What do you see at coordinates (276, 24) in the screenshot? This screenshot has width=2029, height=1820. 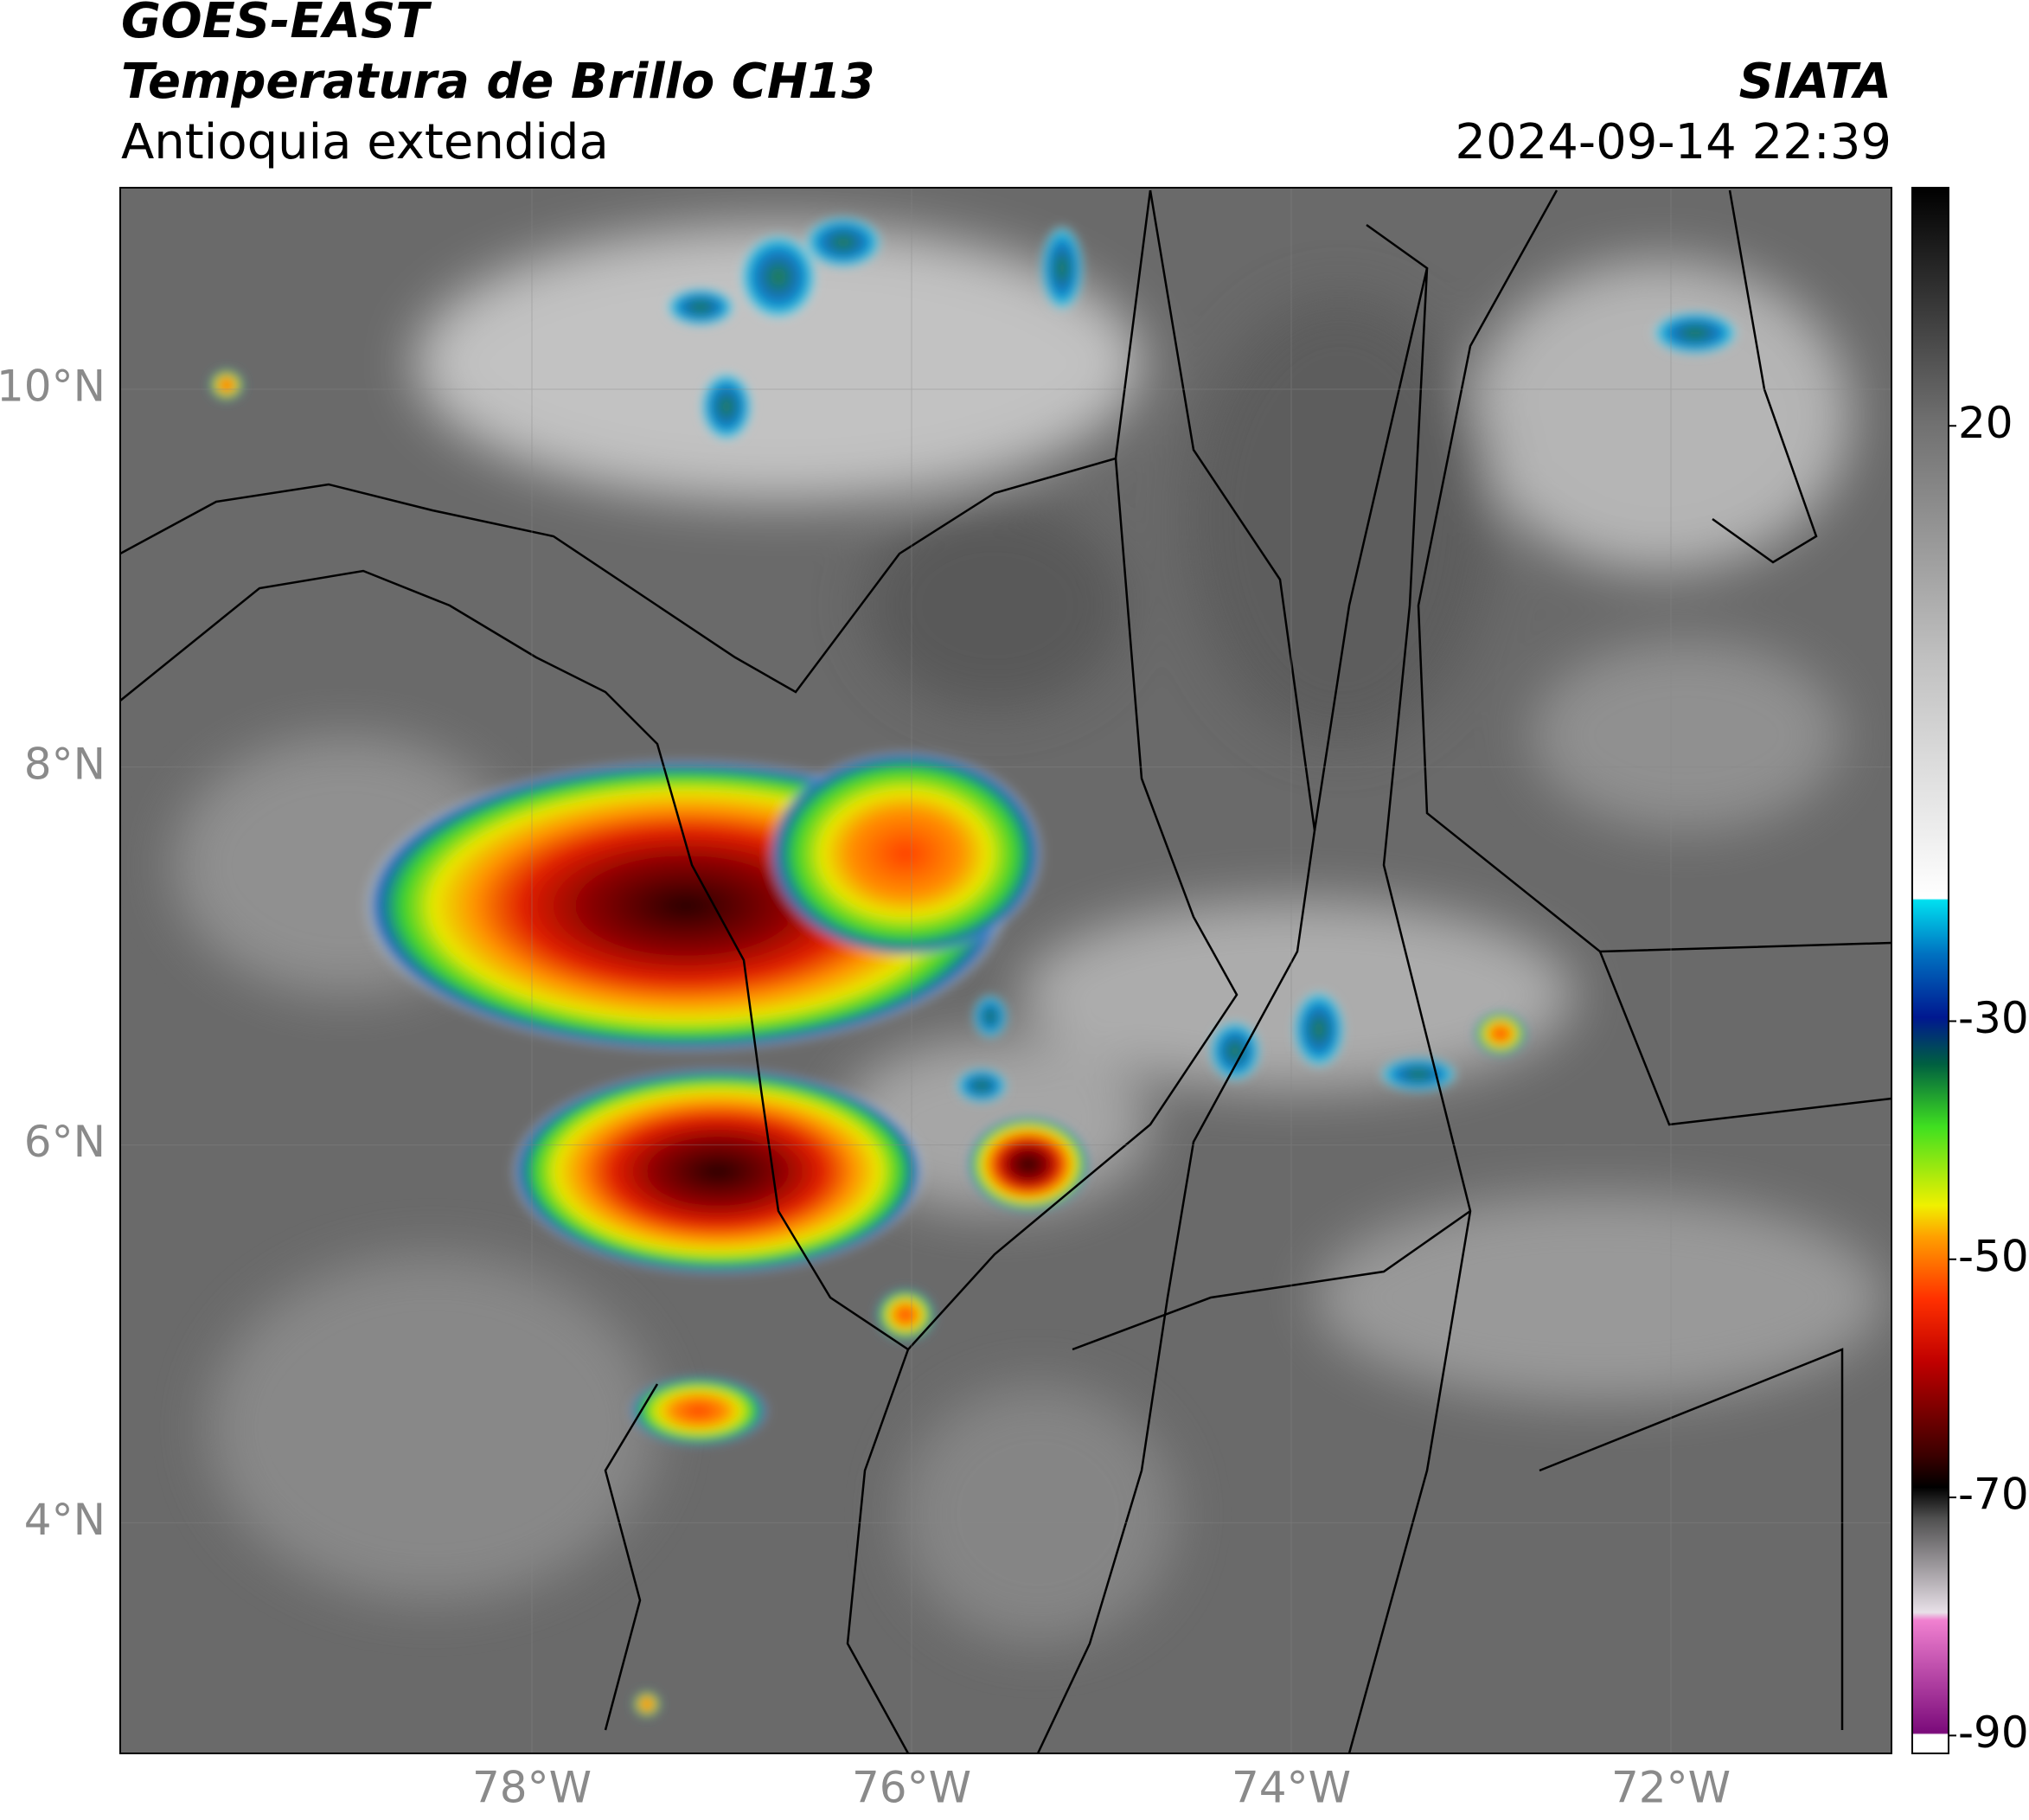 I see `satellite-title: GOES-EAST` at bounding box center [276, 24].